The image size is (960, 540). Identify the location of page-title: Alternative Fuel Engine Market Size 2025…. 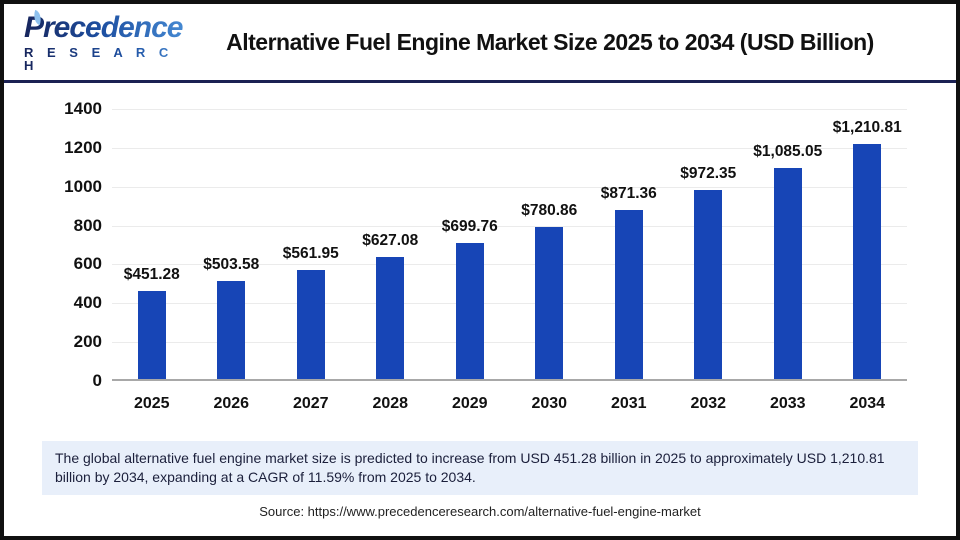
(550, 41).